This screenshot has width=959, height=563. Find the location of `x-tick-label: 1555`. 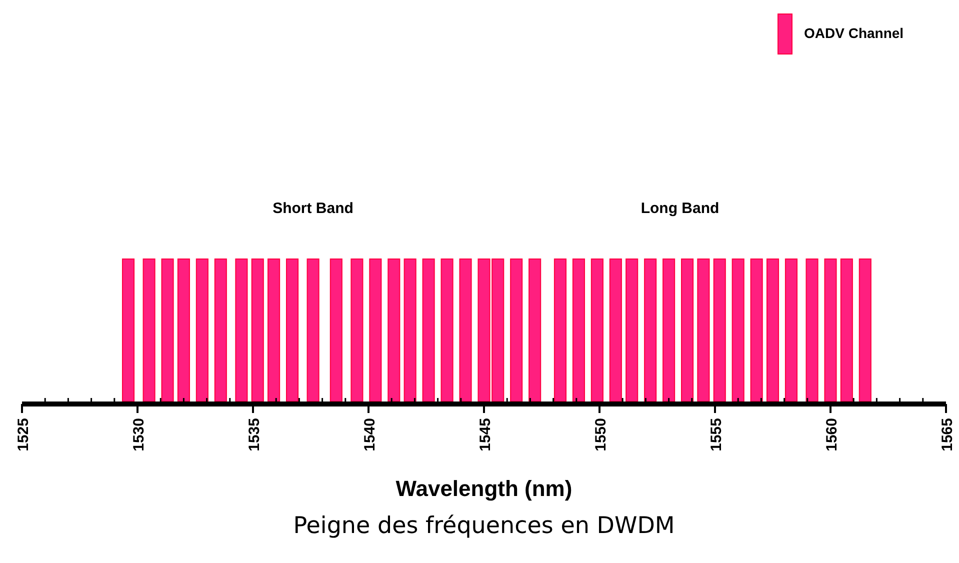

x-tick-label: 1555 is located at coordinates (716, 435).